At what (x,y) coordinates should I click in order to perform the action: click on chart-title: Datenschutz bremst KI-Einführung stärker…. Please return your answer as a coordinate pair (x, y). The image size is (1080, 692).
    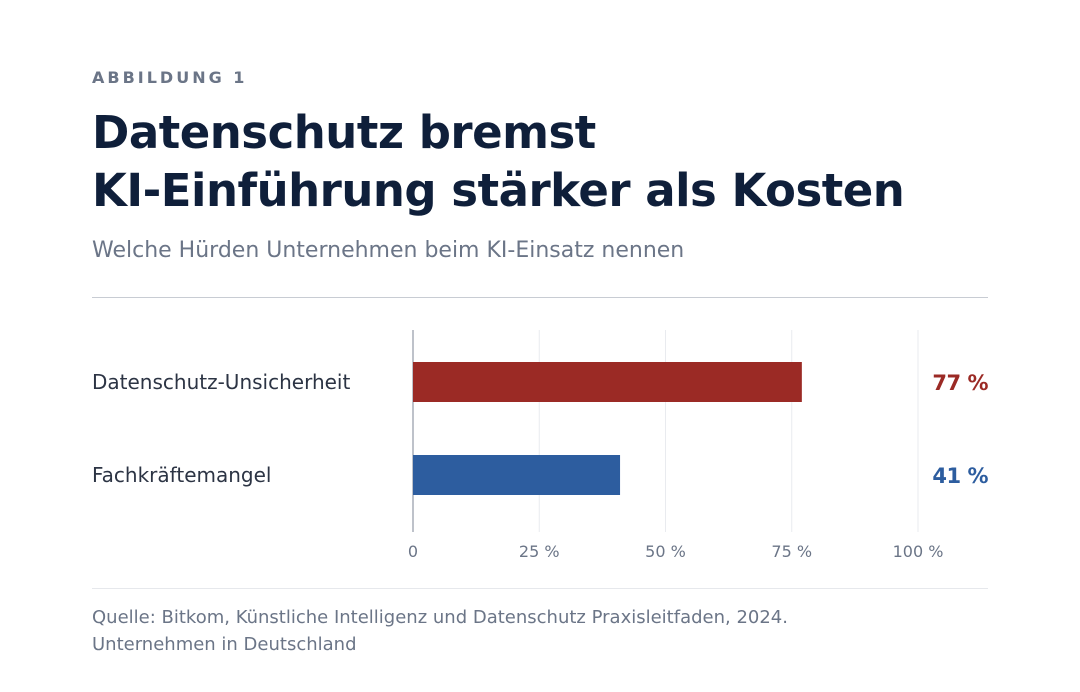
    Looking at the image, I should click on (562, 162).